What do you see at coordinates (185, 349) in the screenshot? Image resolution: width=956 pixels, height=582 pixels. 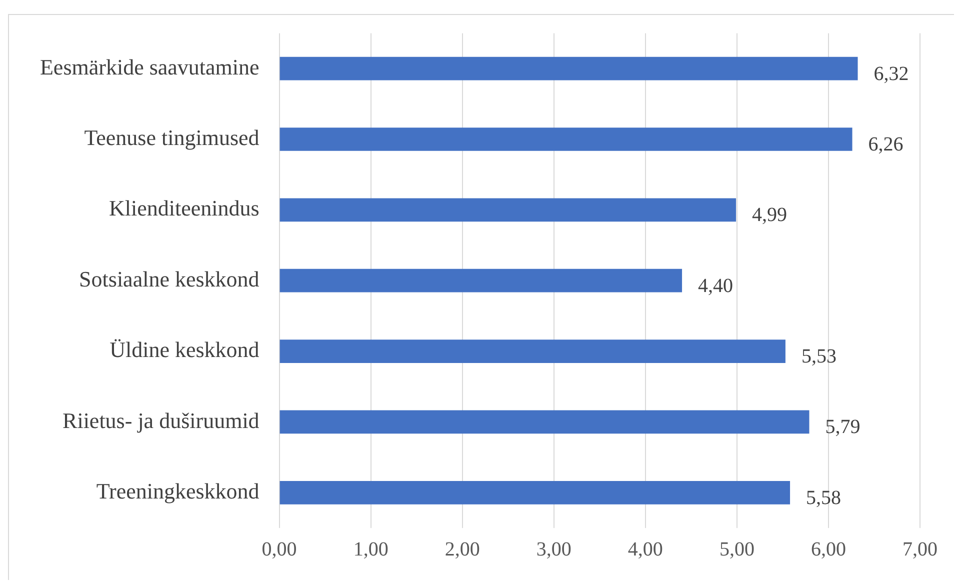 I see `y-tick-label: Üldine keskkond` at bounding box center [185, 349].